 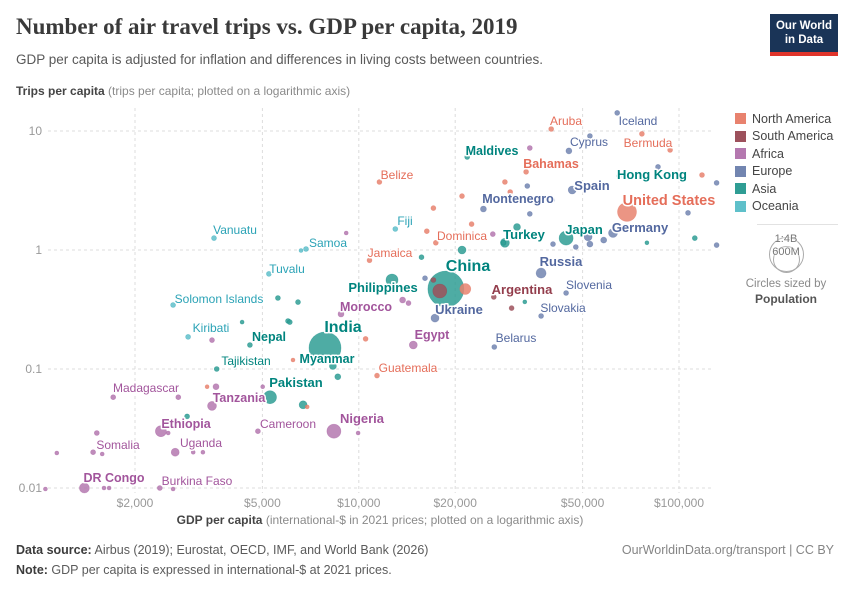 What do you see at coordinates (258, 431) in the screenshot?
I see `data-point-cameroon` at bounding box center [258, 431].